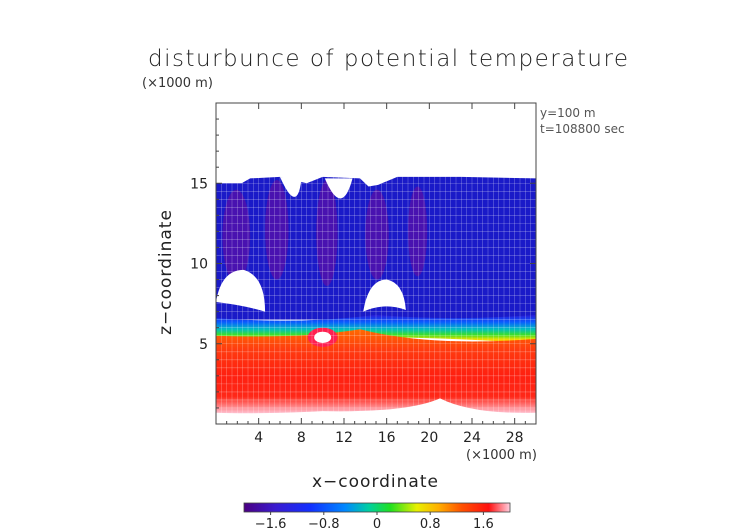 This screenshot has height=532, width=752. I want to click on colorbar-tick-label: −1.6, so click(271, 524).